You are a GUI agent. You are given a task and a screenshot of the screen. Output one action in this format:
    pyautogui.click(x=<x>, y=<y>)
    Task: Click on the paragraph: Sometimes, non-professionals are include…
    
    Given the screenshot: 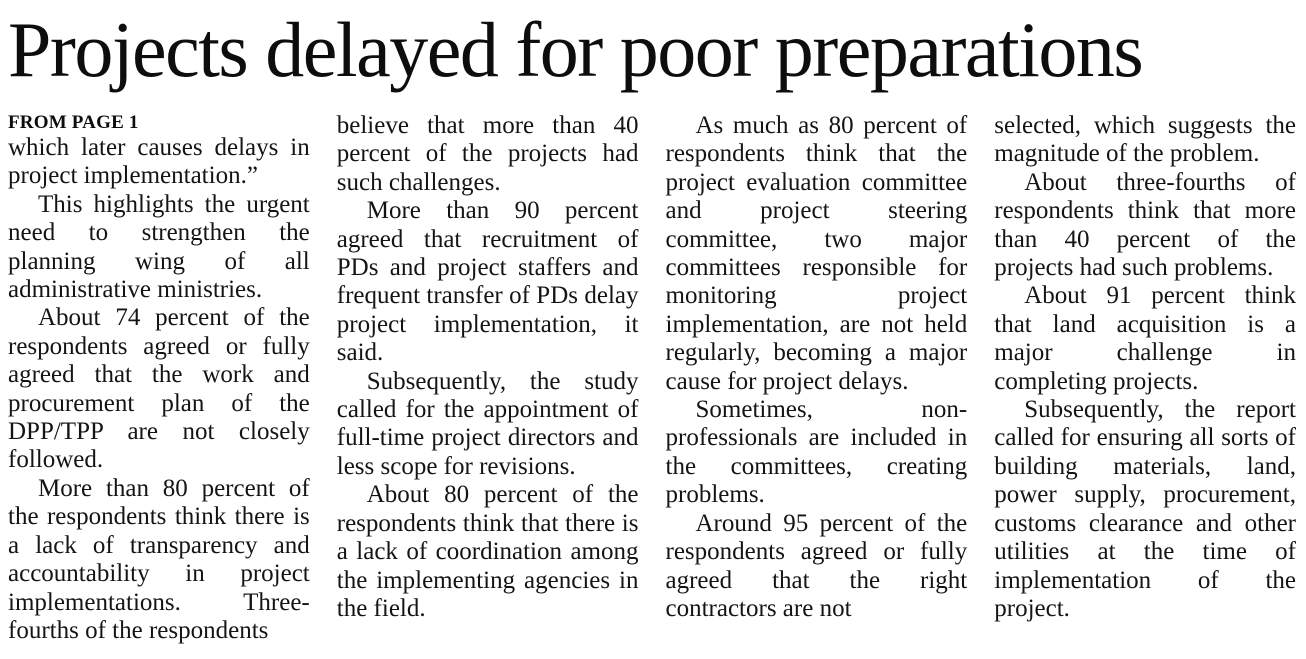 What is the action you would take?
    pyautogui.click(x=816, y=452)
    